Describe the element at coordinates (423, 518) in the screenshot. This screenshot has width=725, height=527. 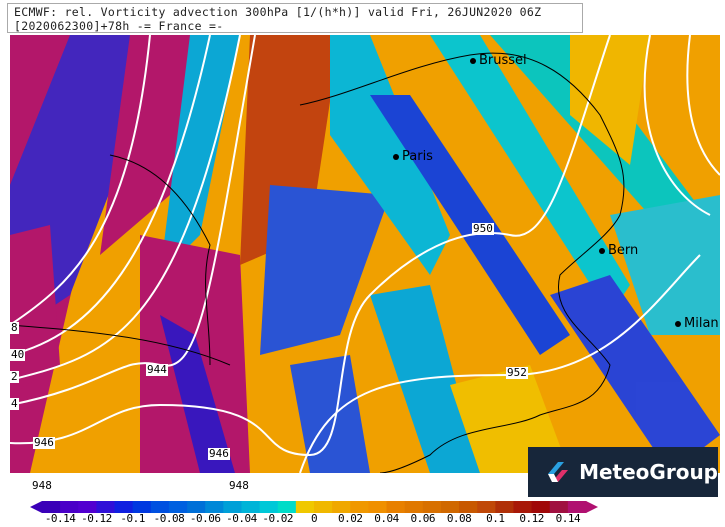
I see `colorbar-tick-label: 0.06` at that location.